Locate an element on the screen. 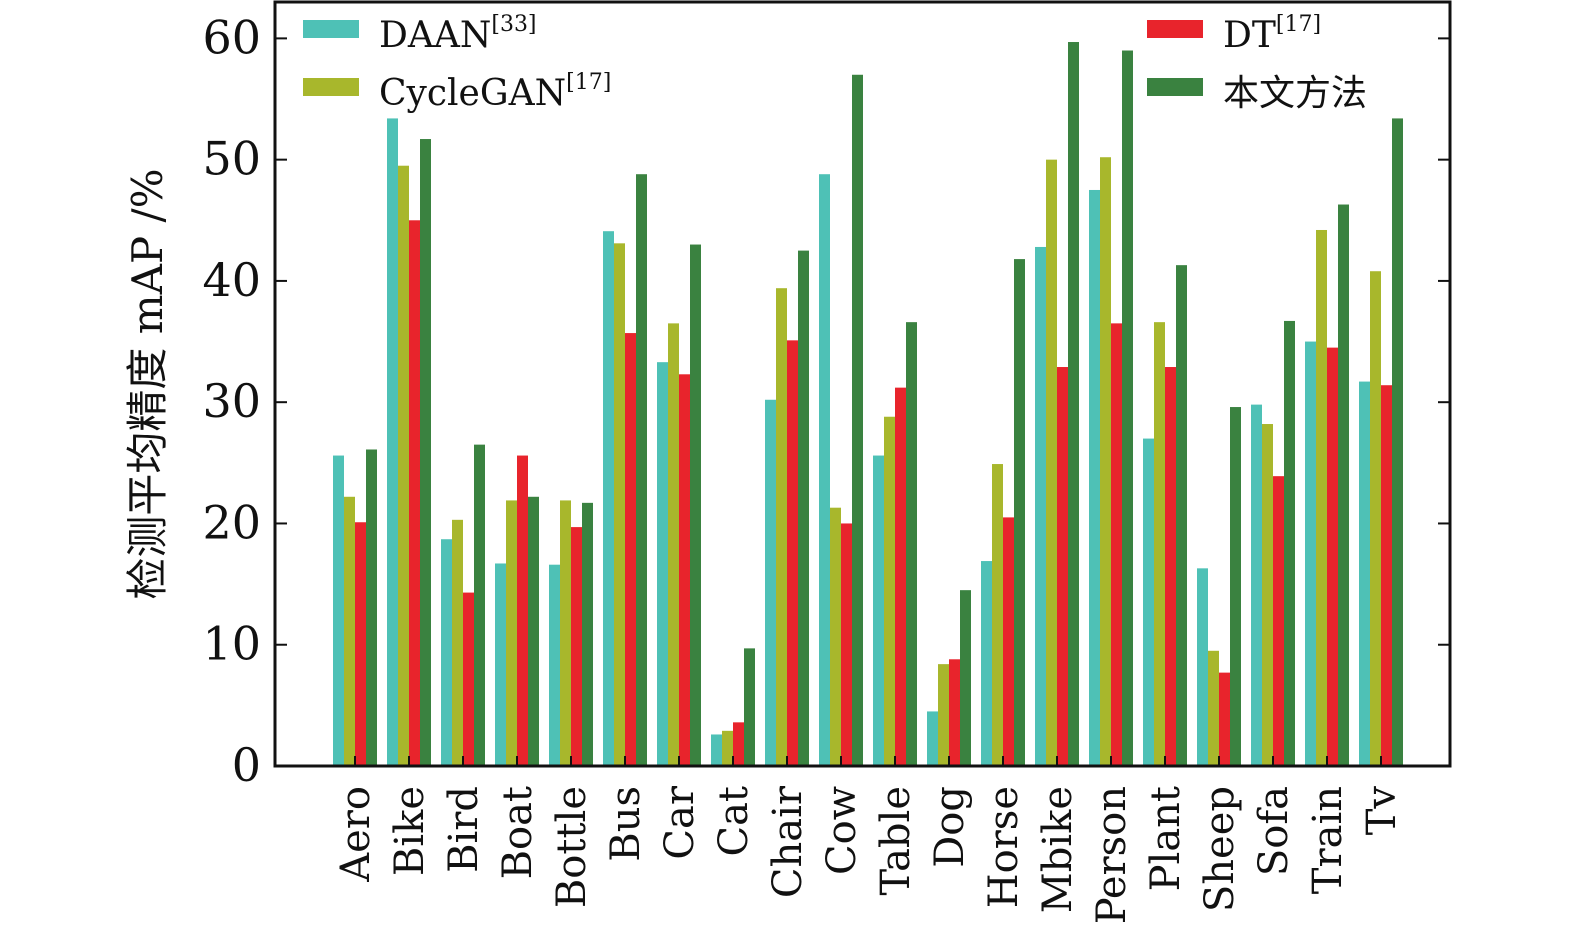  y-axis-title: 检测平均精度 mAP /% is located at coordinates (147, 383).